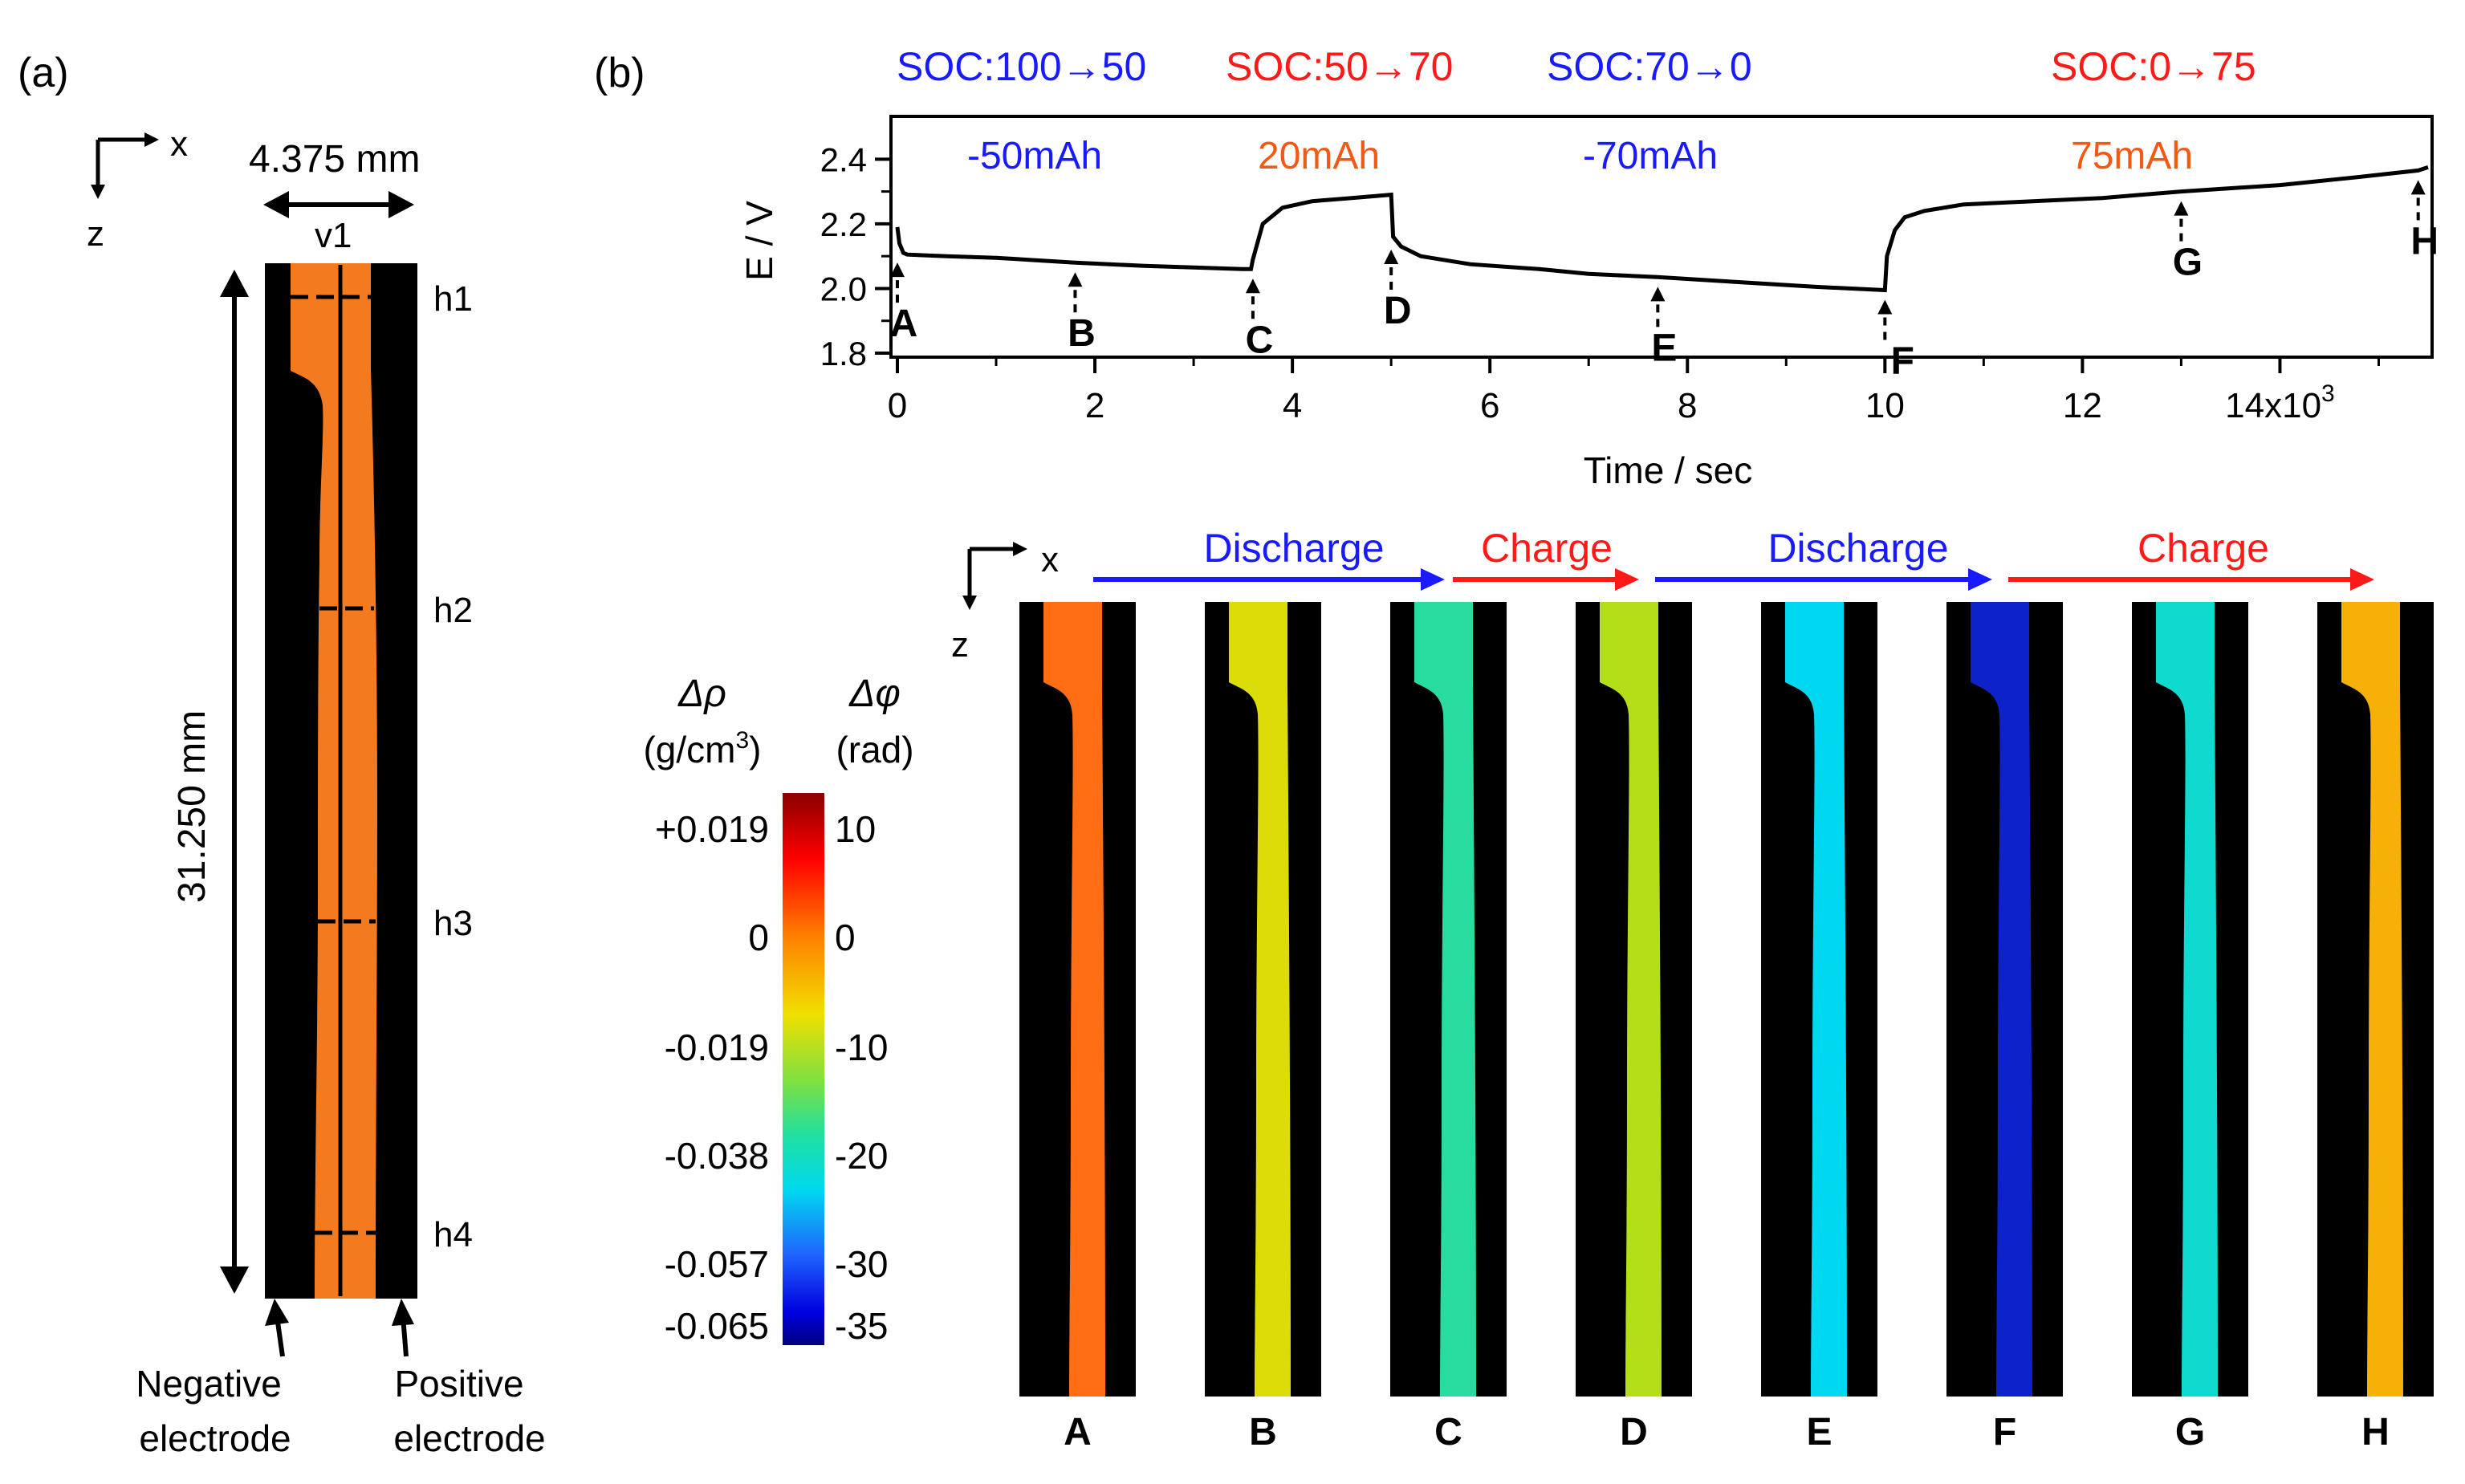 This screenshot has height=1484, width=2465. What do you see at coordinates (192, 806) in the screenshot?
I see `height-dimension-label: 31.250 mm` at bounding box center [192, 806].